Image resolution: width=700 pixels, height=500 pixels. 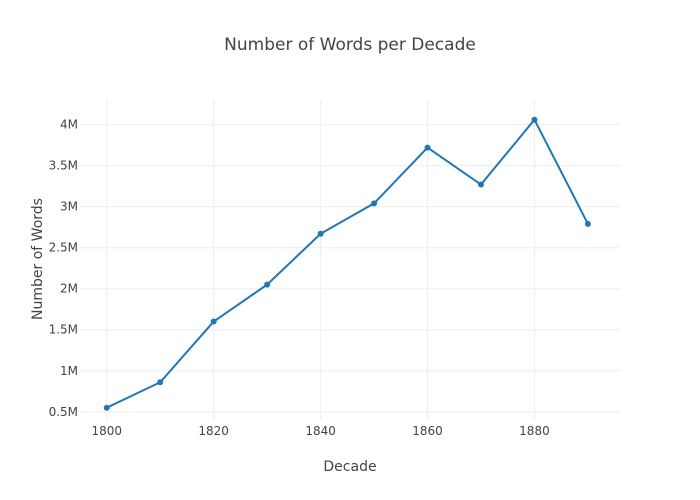 I want to click on x-tick-label: 1820, so click(x=213, y=431).